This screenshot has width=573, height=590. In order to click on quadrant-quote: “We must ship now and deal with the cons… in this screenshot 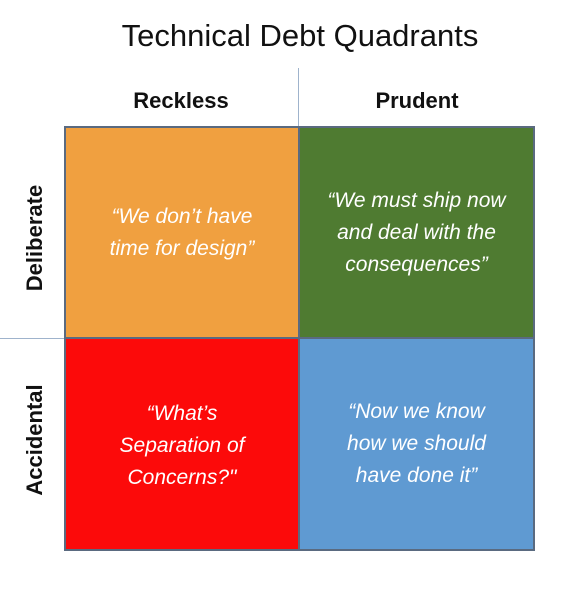, I will do `click(416, 232)`.